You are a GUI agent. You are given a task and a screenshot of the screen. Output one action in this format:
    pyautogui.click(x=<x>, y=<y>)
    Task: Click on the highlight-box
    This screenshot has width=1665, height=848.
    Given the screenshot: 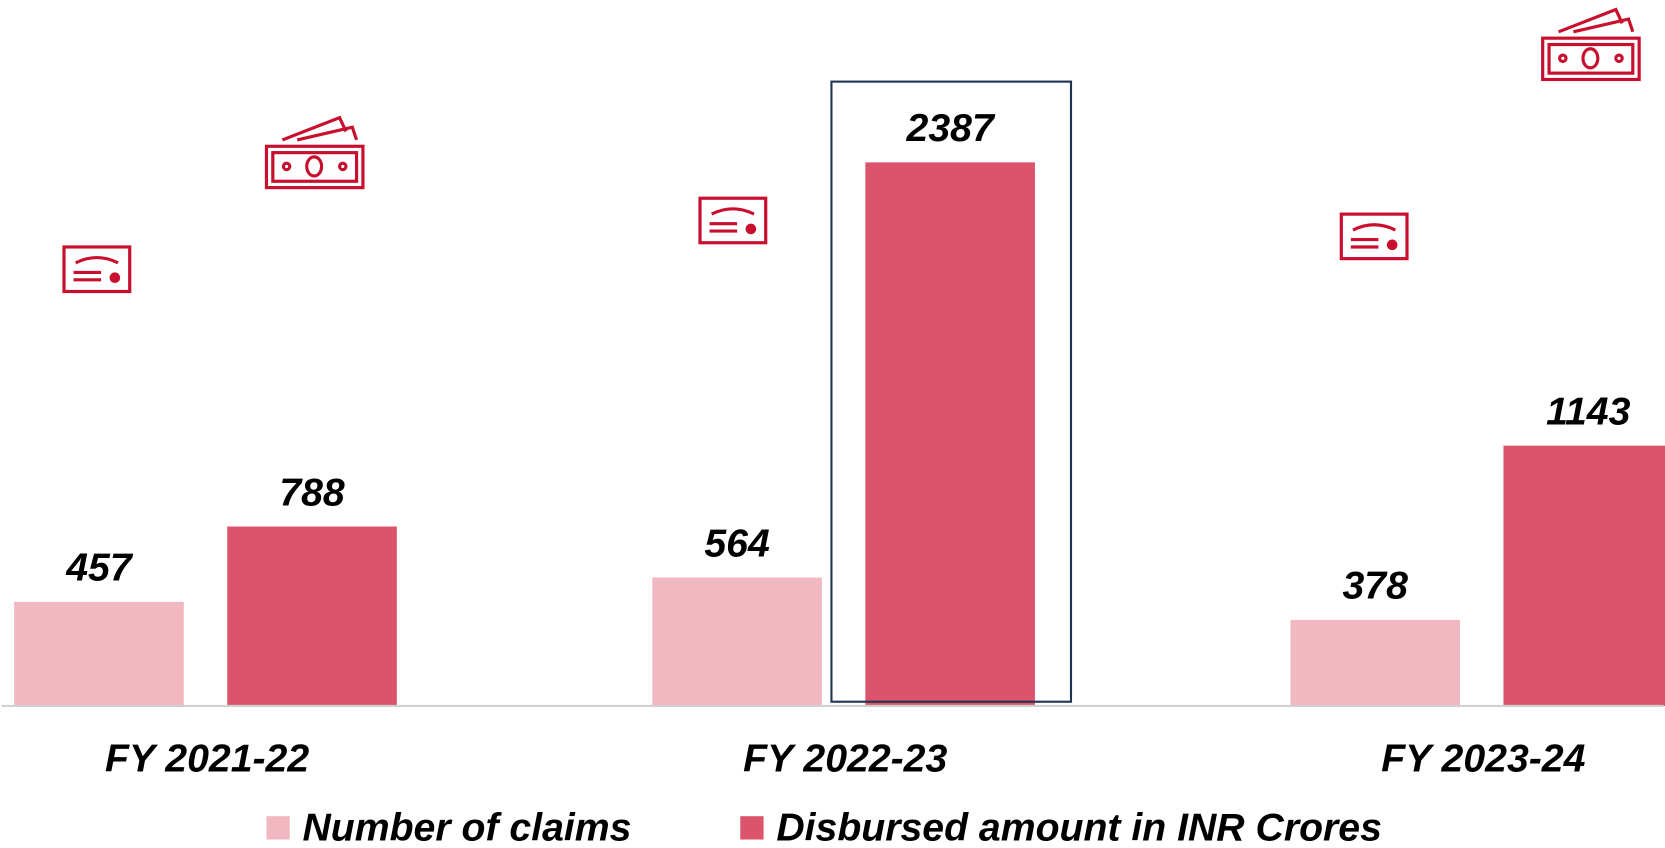 What is the action you would take?
    pyautogui.click(x=951, y=391)
    